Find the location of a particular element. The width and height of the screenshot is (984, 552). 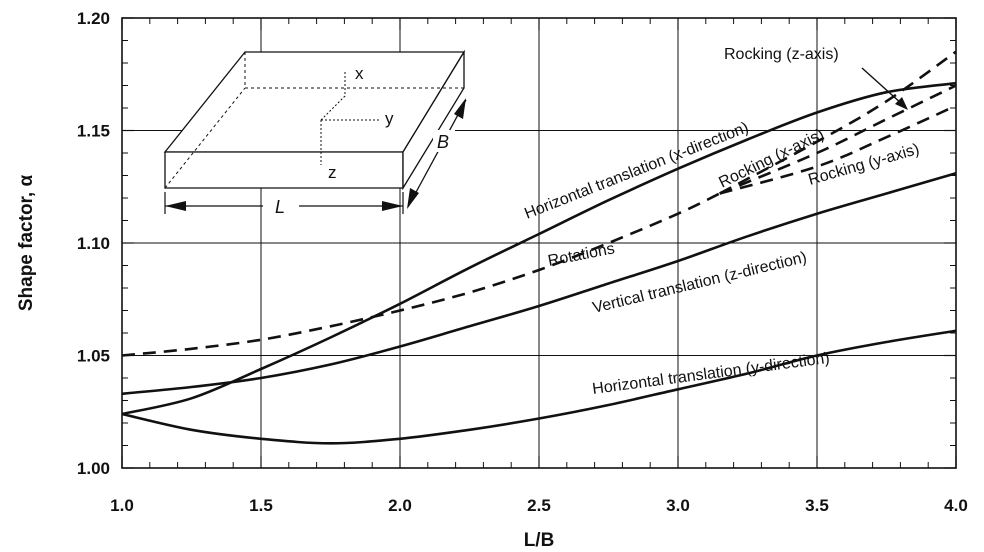

label-horizontal-y: Horizontal translation (y-direction) is located at coordinates (710, 374).